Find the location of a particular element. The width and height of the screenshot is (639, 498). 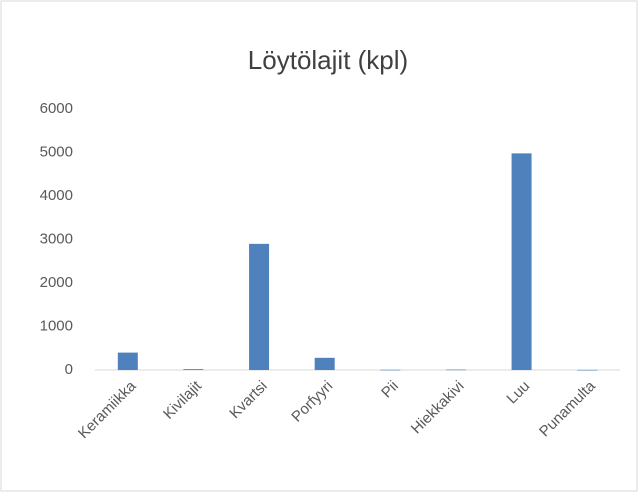

y-tick-label: 2000 is located at coordinates (56, 282).